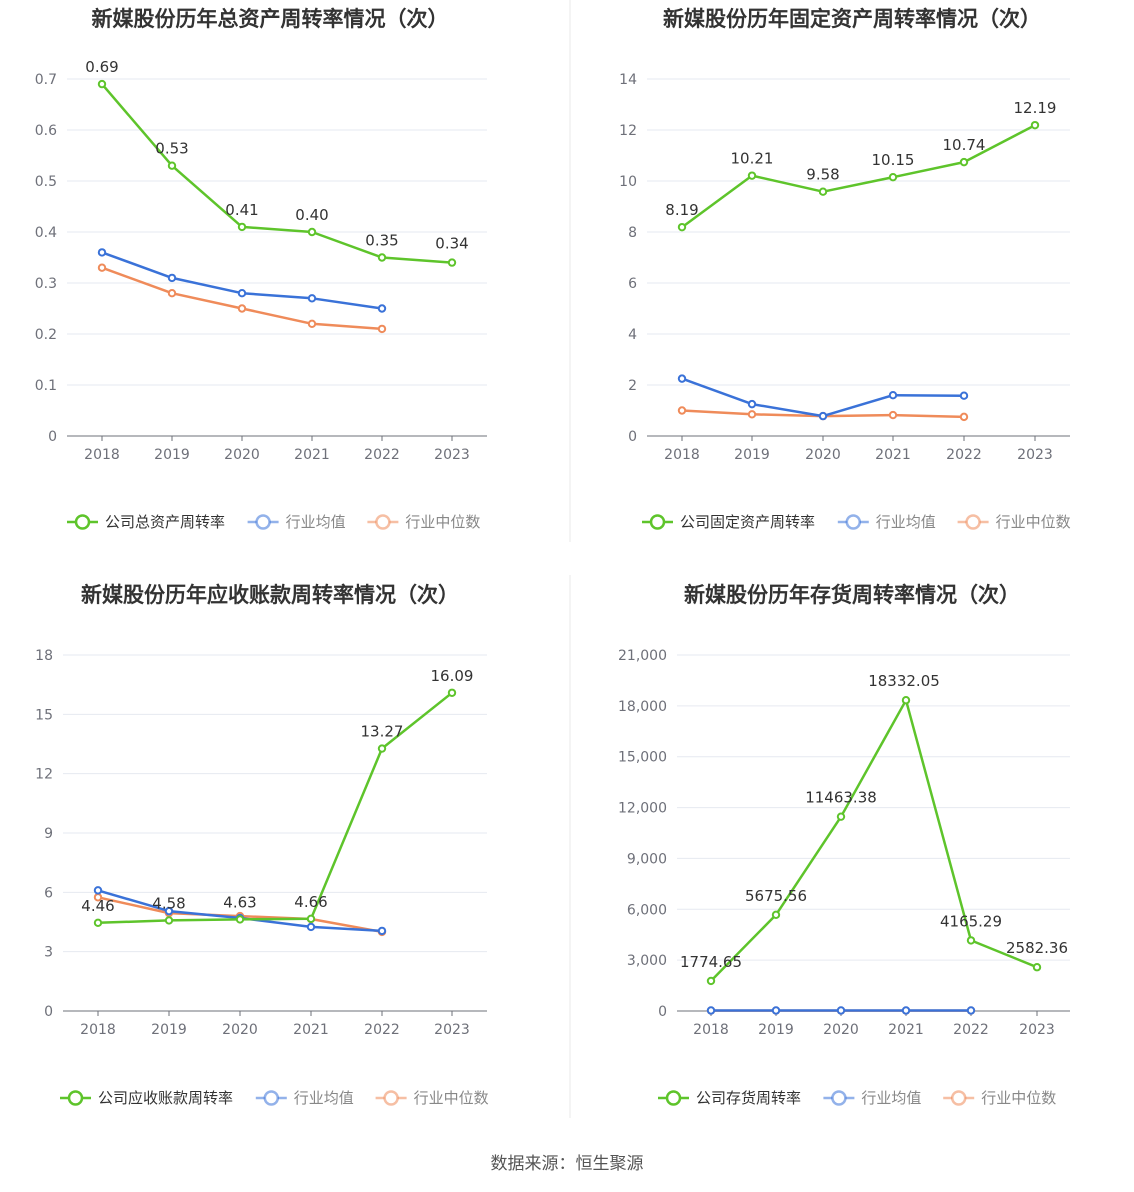  What do you see at coordinates (747, 522) in the screenshot?
I see `legend-label: 公司固定资产周转率` at bounding box center [747, 522].